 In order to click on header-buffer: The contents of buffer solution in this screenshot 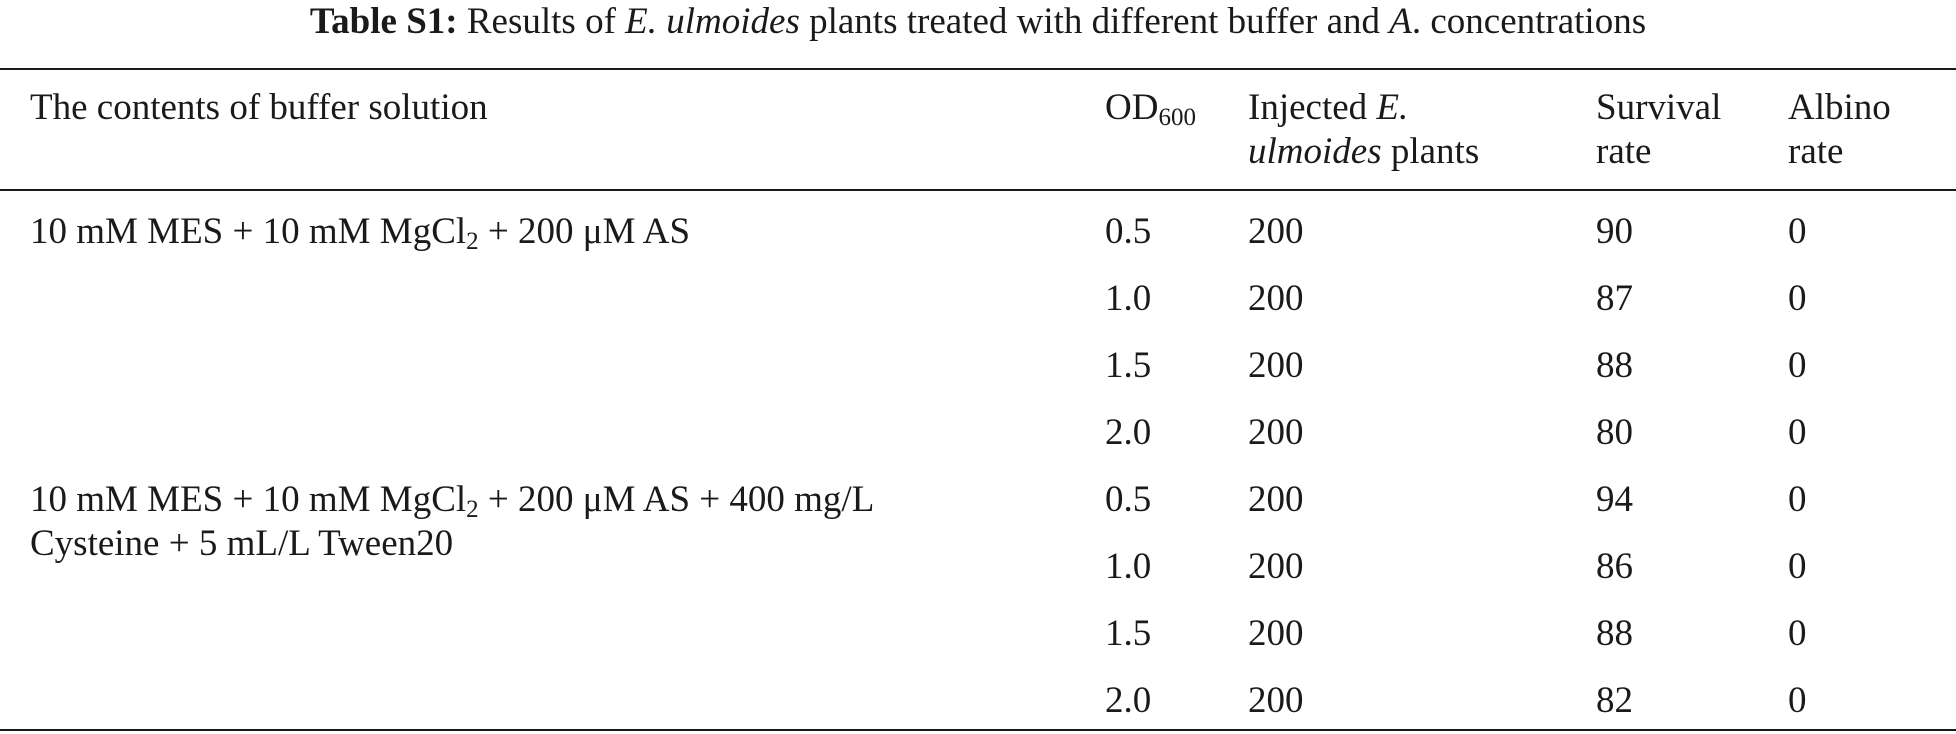, I will do `click(259, 107)`.